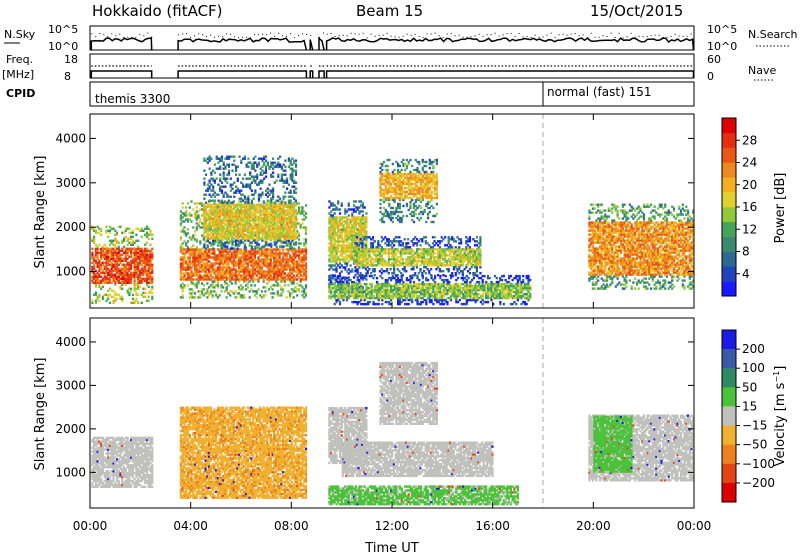 The image size is (800, 554). What do you see at coordinates (401, 38) in the screenshot?
I see `noise-strip: N.Sky 10^5 10^0 10^5 10^0 N.Search` at bounding box center [401, 38].